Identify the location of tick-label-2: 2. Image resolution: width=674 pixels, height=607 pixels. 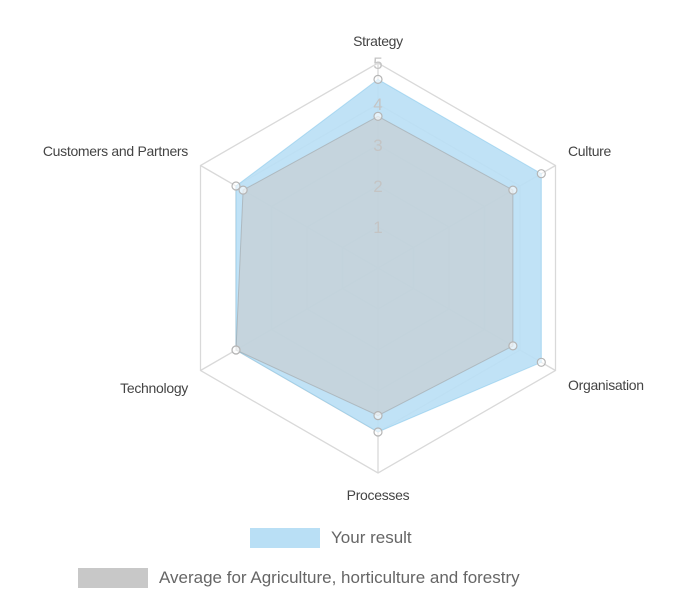
(377, 186).